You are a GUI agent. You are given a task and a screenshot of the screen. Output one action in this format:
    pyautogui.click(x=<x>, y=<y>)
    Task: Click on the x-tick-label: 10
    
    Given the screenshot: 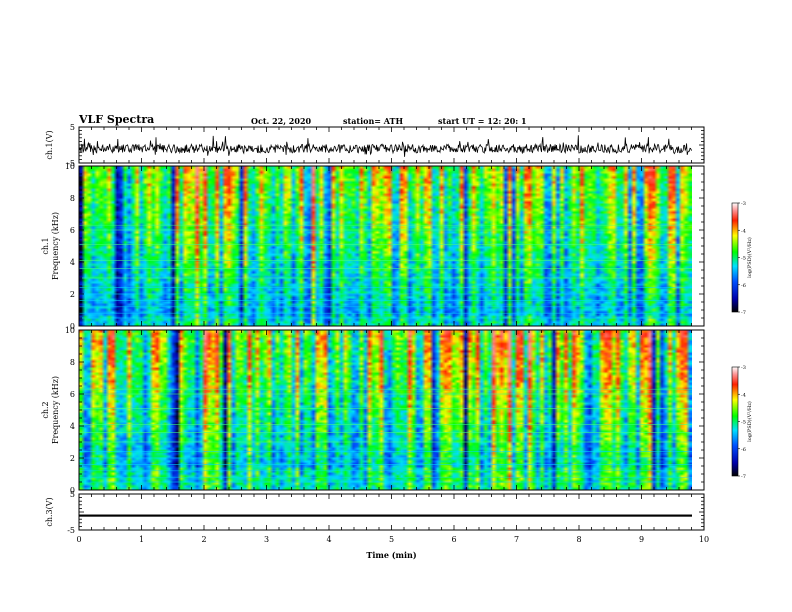 What is the action you would take?
    pyautogui.click(x=704, y=539)
    